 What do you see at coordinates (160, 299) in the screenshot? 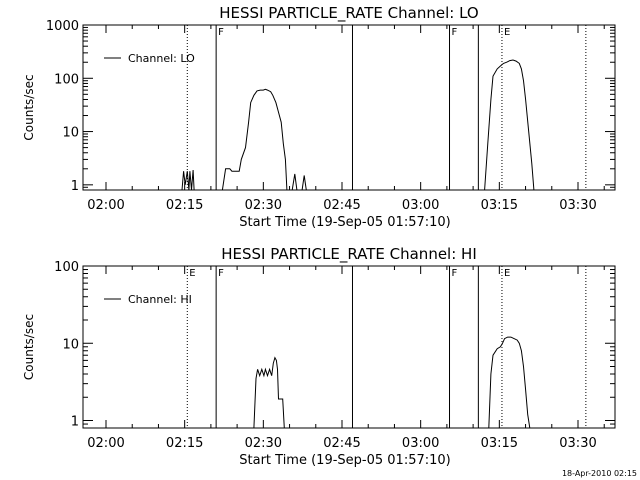
I see `legend-label: Channel: HI` at bounding box center [160, 299].